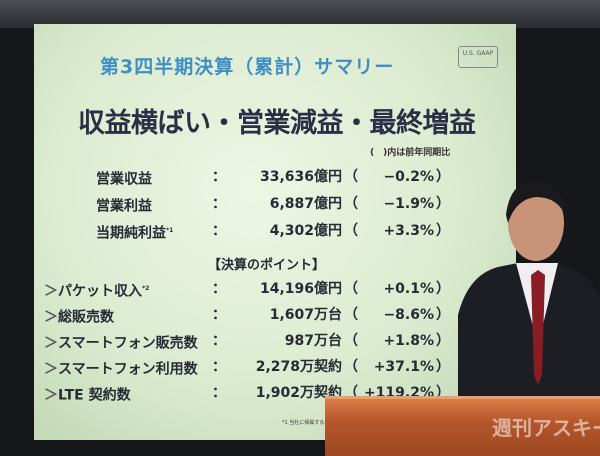  What do you see at coordinates (462, 426) in the screenshot?
I see `podium` at bounding box center [462, 426].